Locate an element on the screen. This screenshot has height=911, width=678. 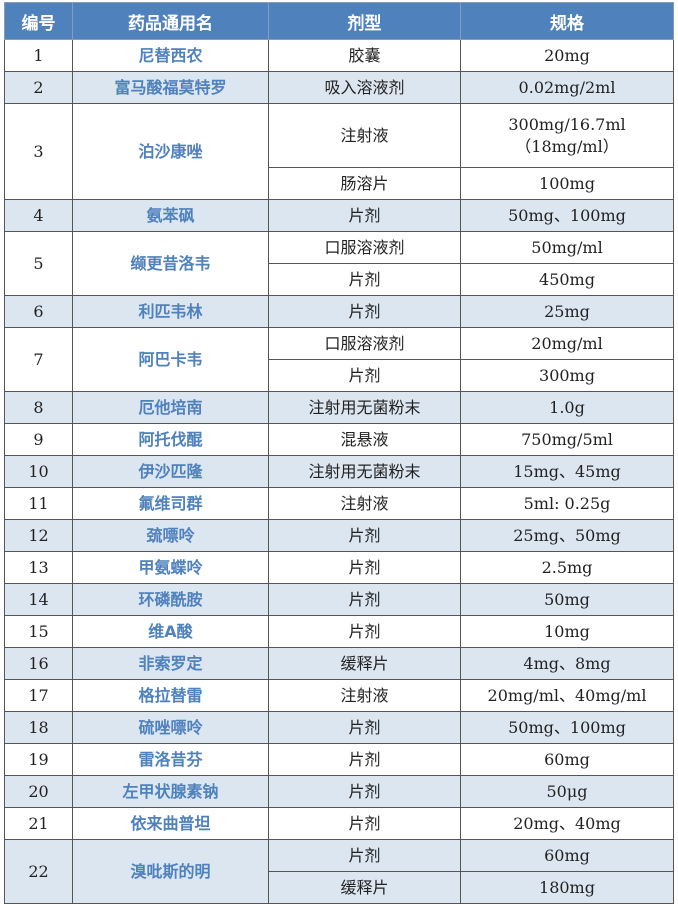
specification: 750mg/5ml is located at coordinates (567, 439).